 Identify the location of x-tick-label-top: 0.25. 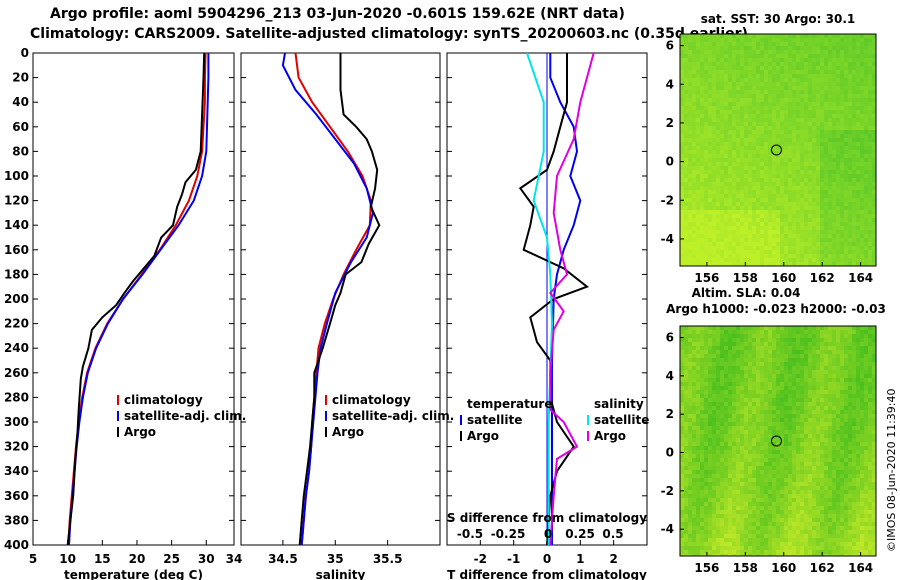
(580, 534).